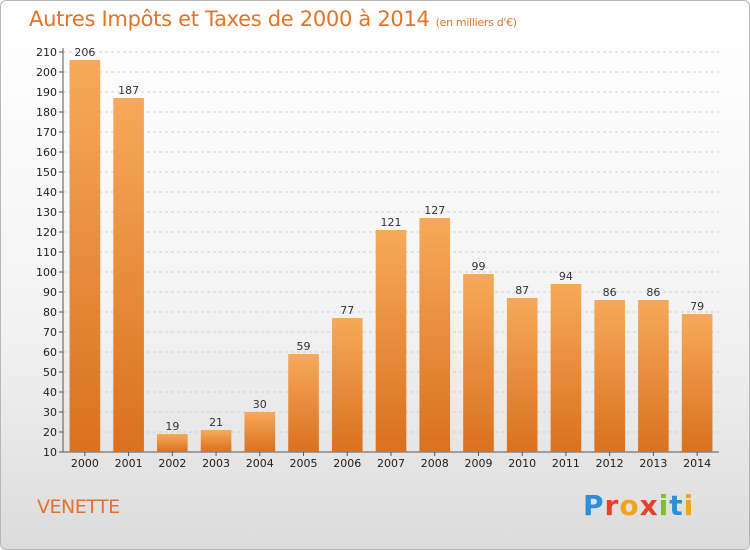 This screenshot has width=750, height=550. Describe the element at coordinates (391, 222) in the screenshot. I see `data-label-2007: 121` at that location.